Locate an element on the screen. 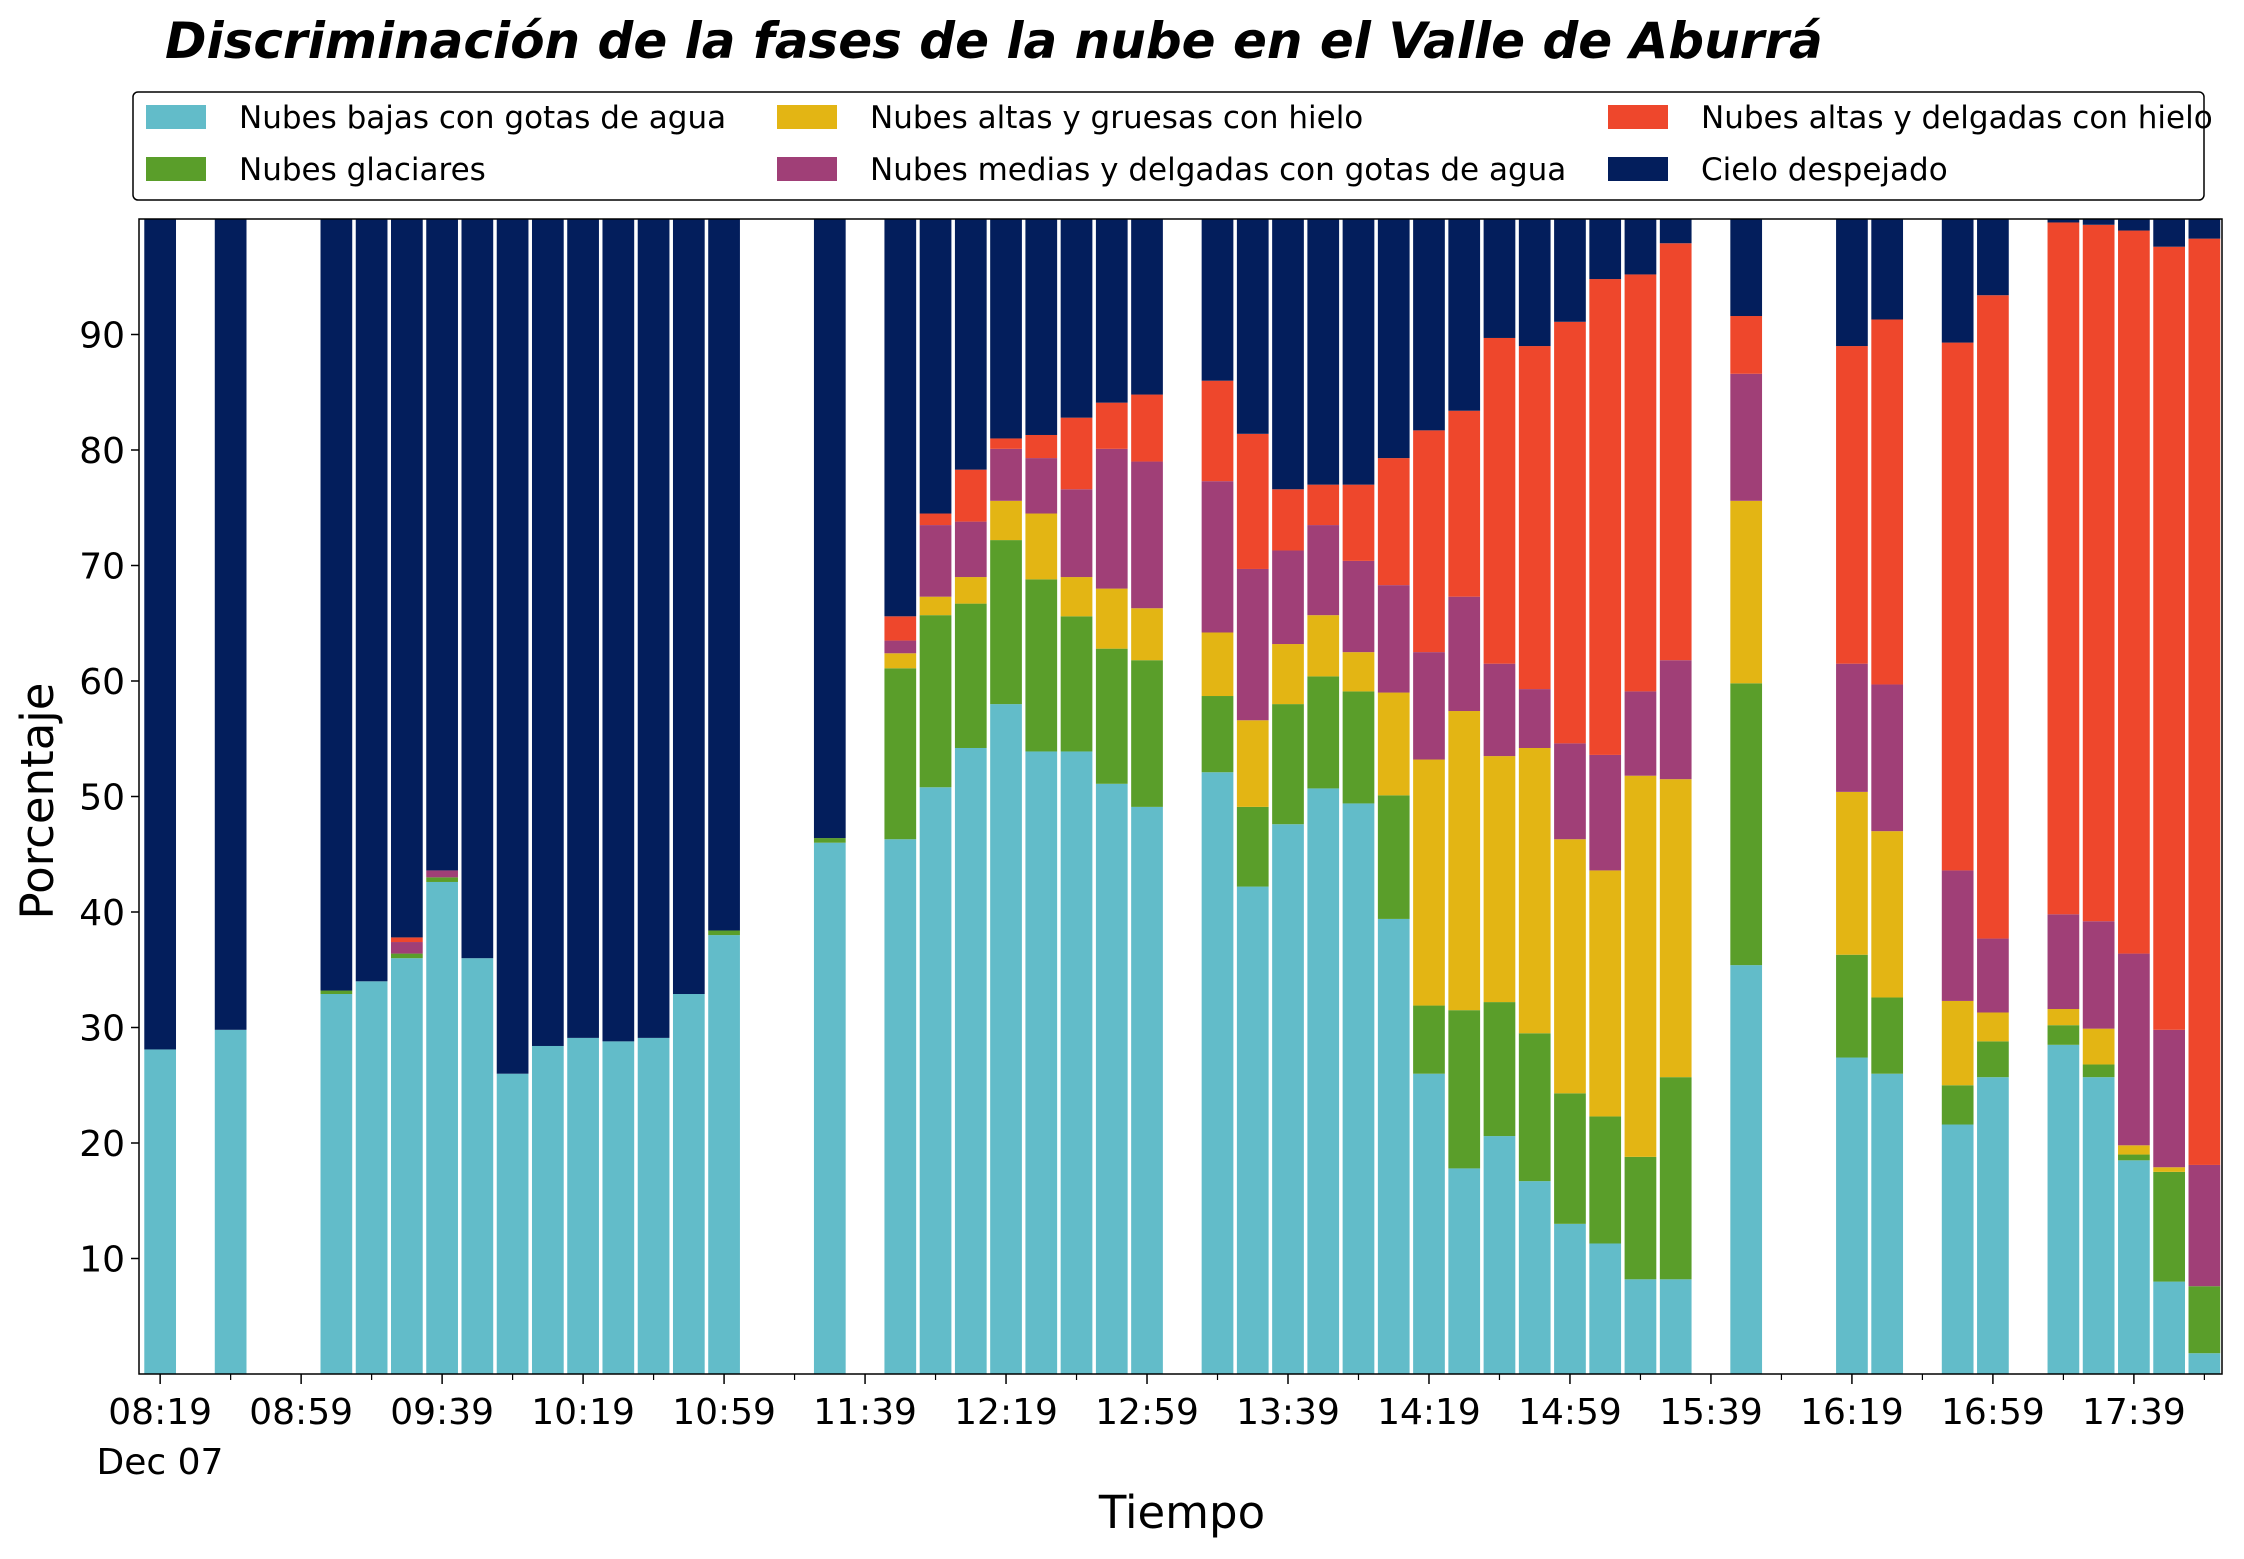 Image resolution: width=2244 pixels, height=1559 pixels. legend-label: Nubes altas y gruesas con hielo is located at coordinates (1116, 118).